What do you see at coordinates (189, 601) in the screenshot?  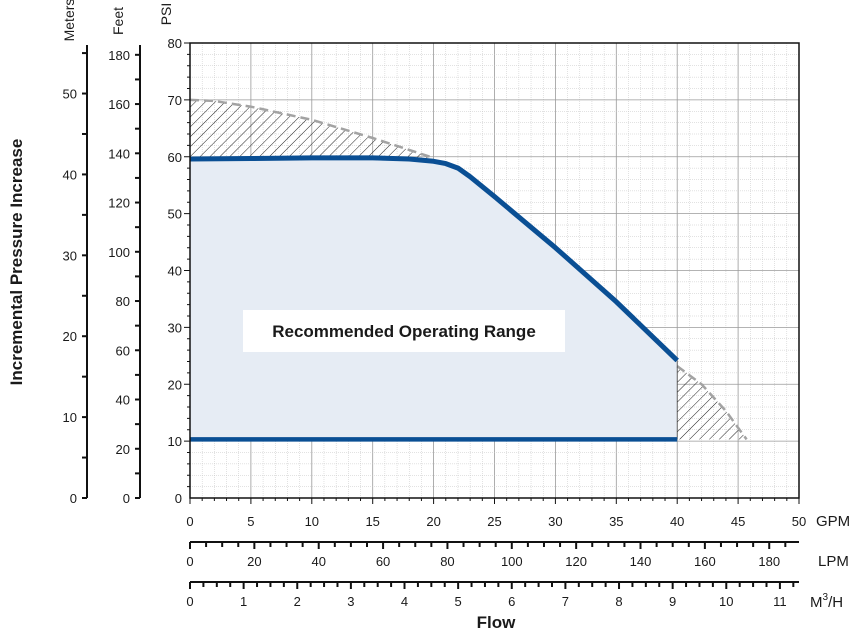 I see `m3h-tick-label: 0` at bounding box center [189, 601].